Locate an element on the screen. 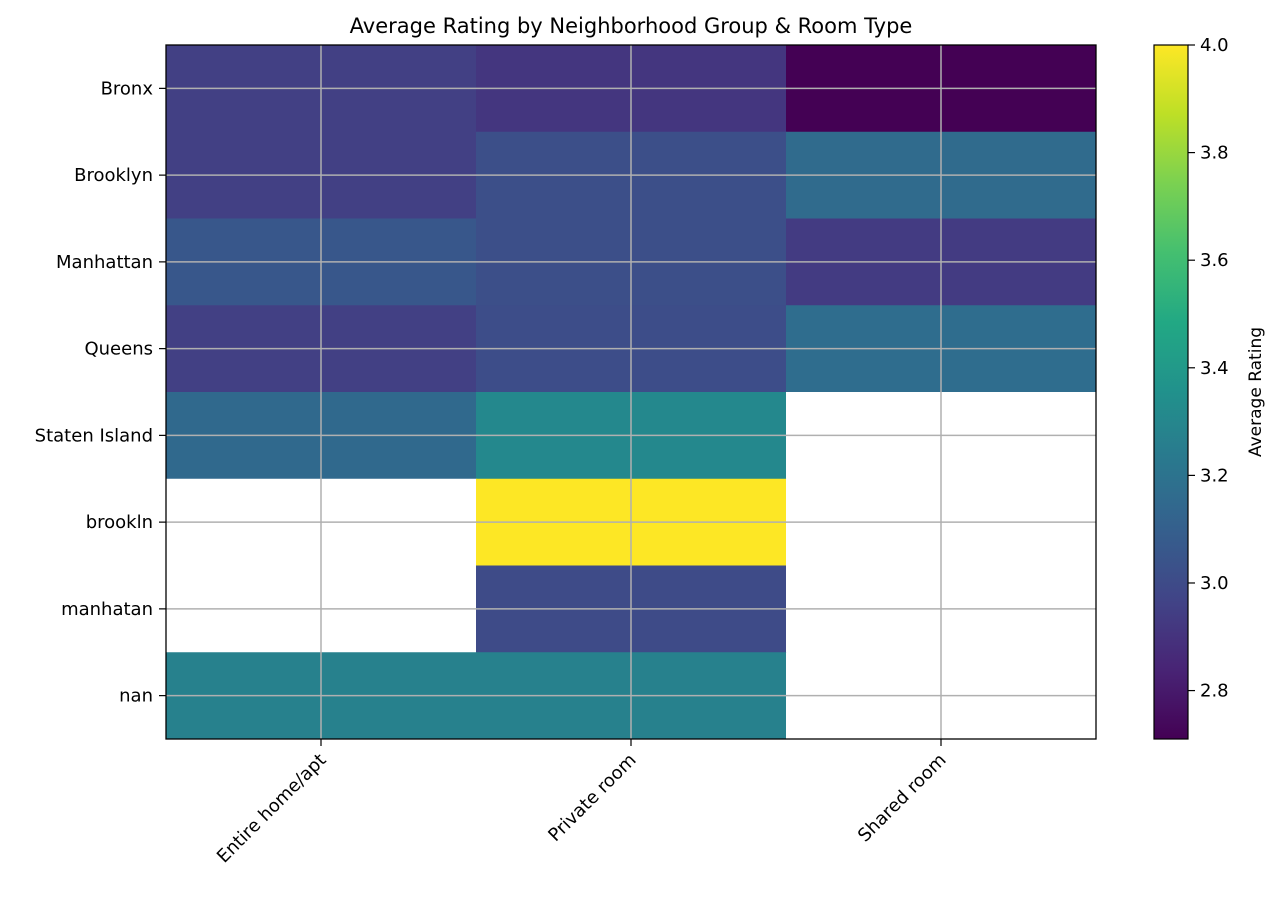 This screenshot has width=1280, height=902. y-tick-label: Bronx is located at coordinates (127, 88).